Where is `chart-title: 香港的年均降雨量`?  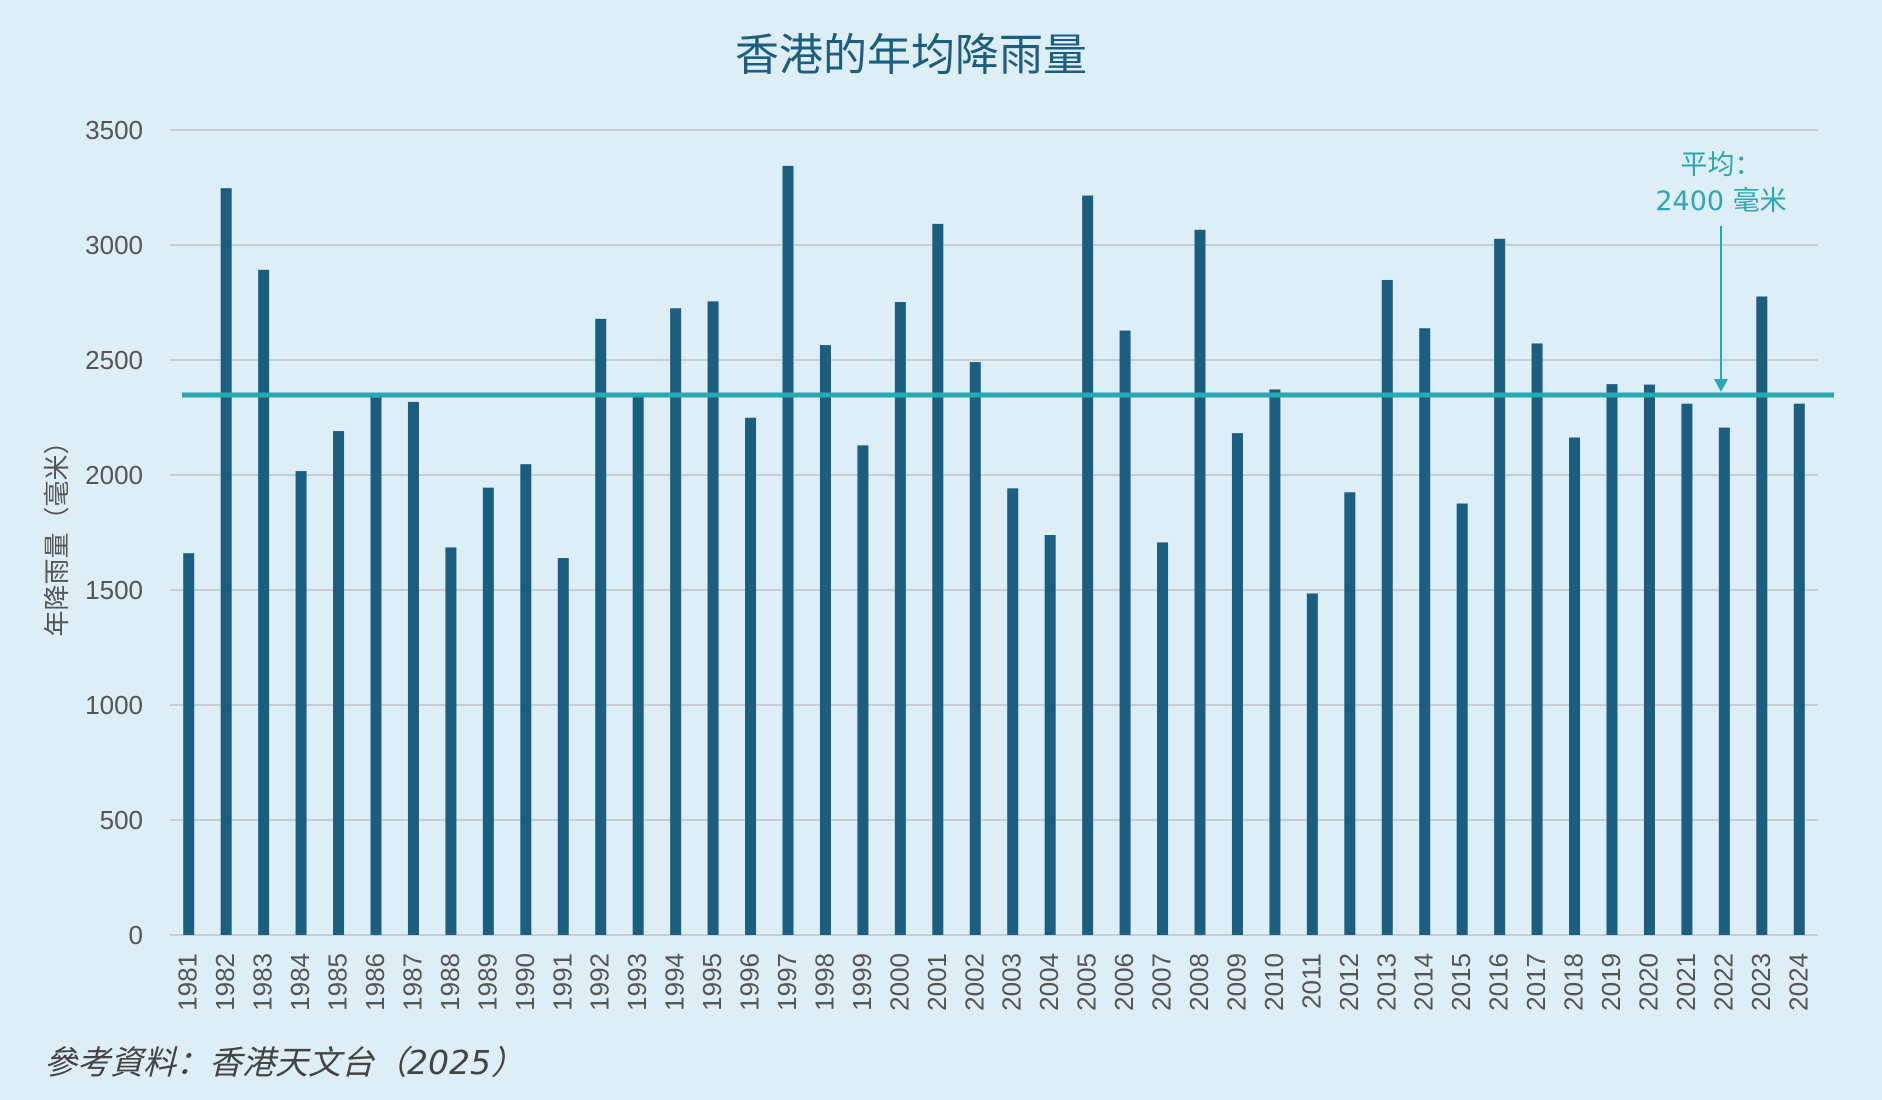 chart-title: 香港的年均降雨量 is located at coordinates (911, 55).